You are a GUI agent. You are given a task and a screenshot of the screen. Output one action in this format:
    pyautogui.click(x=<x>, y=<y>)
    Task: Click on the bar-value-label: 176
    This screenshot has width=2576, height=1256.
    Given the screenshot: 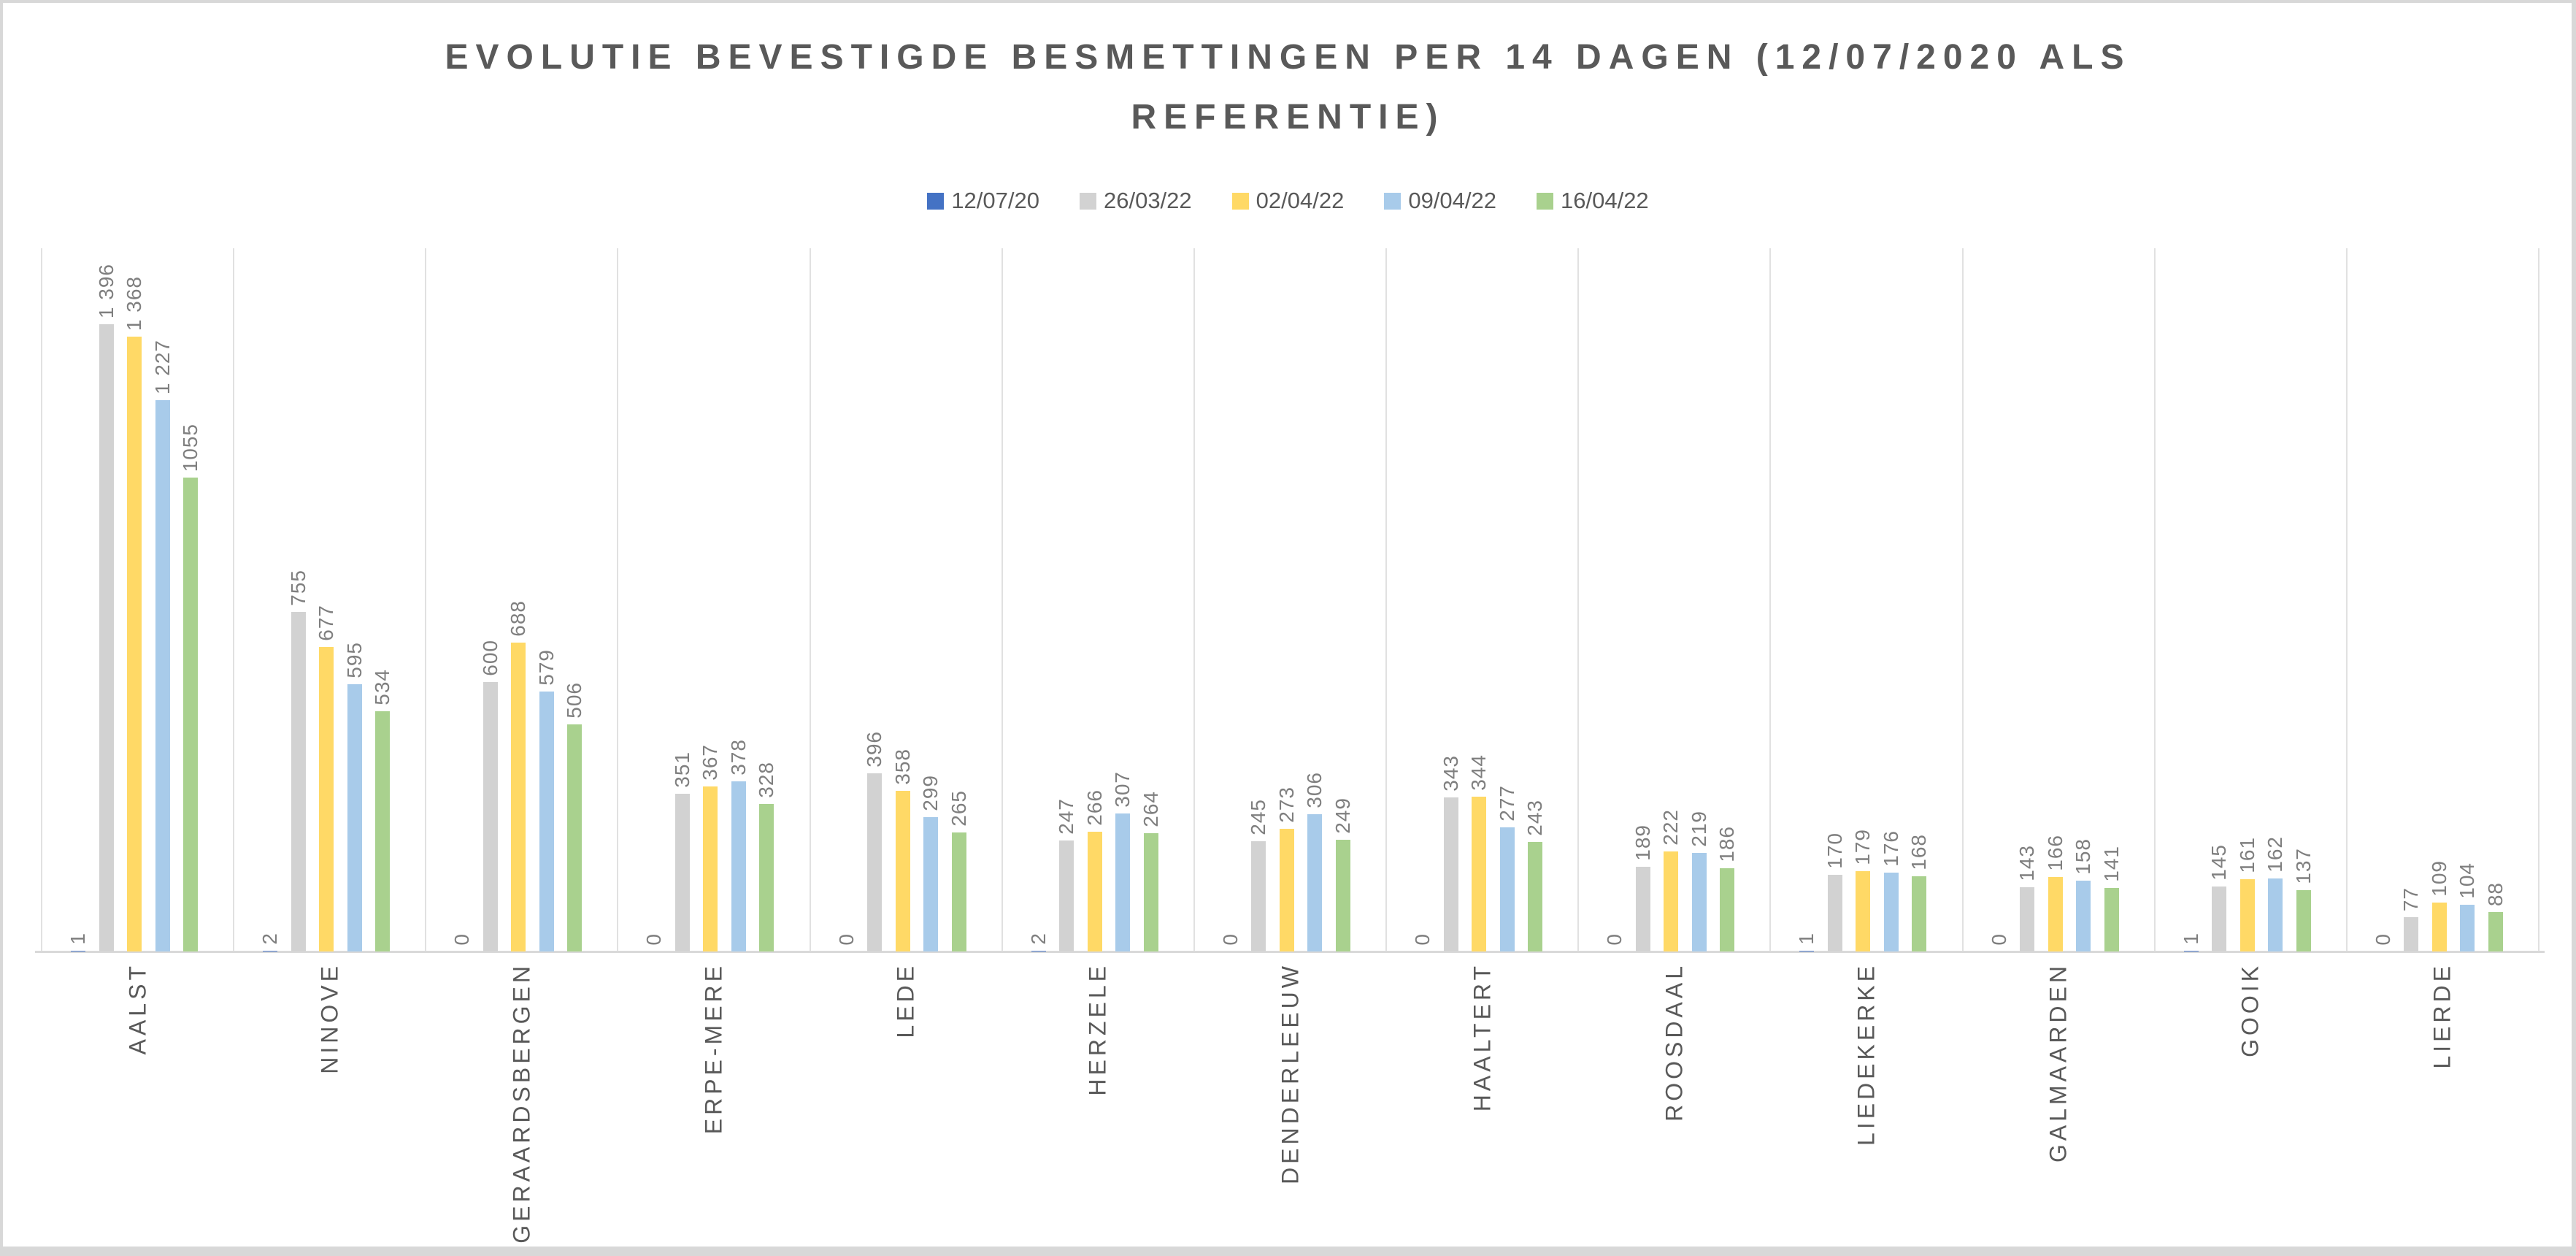 What is the action you would take?
    pyautogui.click(x=1890, y=848)
    